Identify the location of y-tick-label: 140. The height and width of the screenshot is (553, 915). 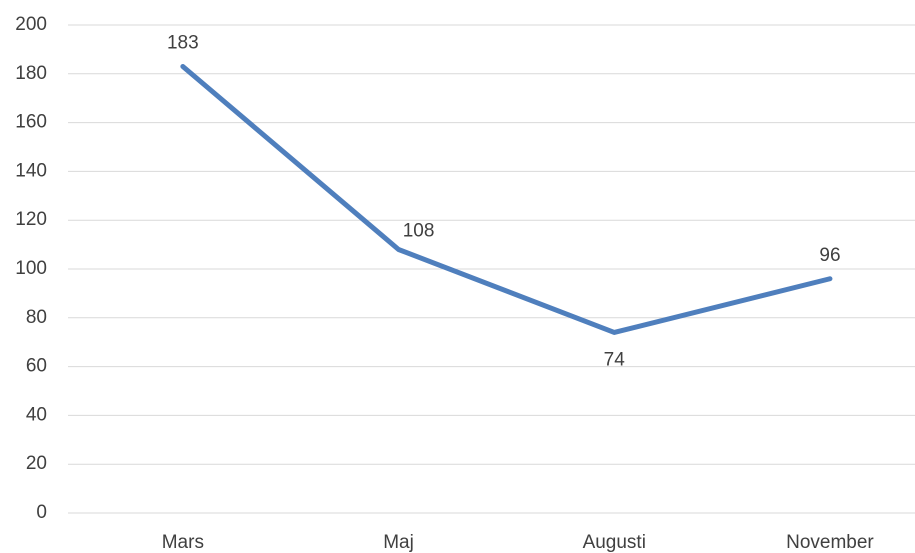
(31, 170).